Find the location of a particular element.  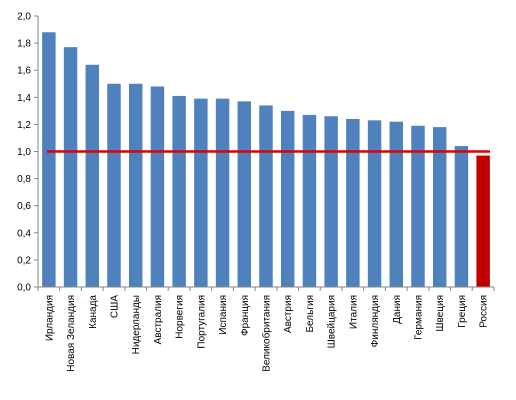

x-category-label: Греция is located at coordinates (462, 311).